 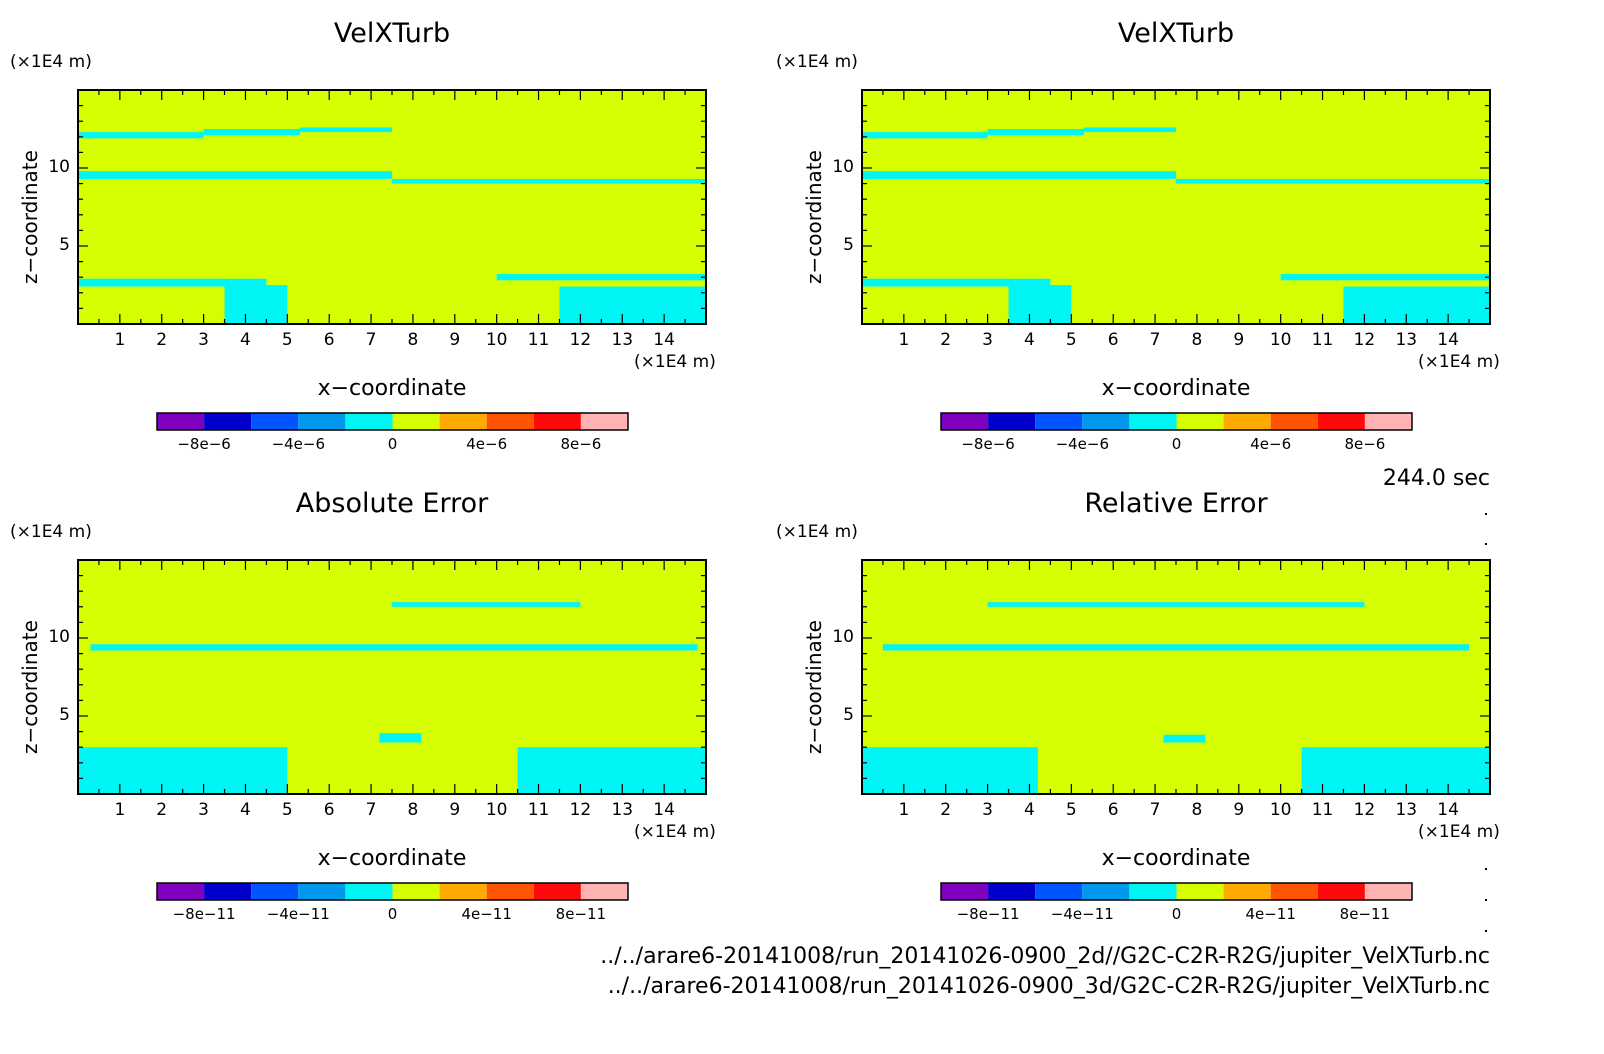 I want to click on y-unit-label: (×1E4 m), so click(x=817, y=532).